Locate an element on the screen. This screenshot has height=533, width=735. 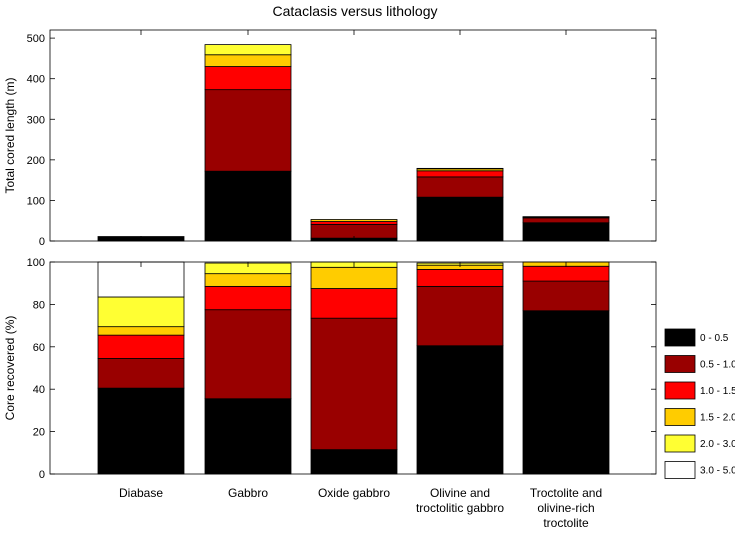
category-label: Oxide gabbro is located at coordinates (354, 493).